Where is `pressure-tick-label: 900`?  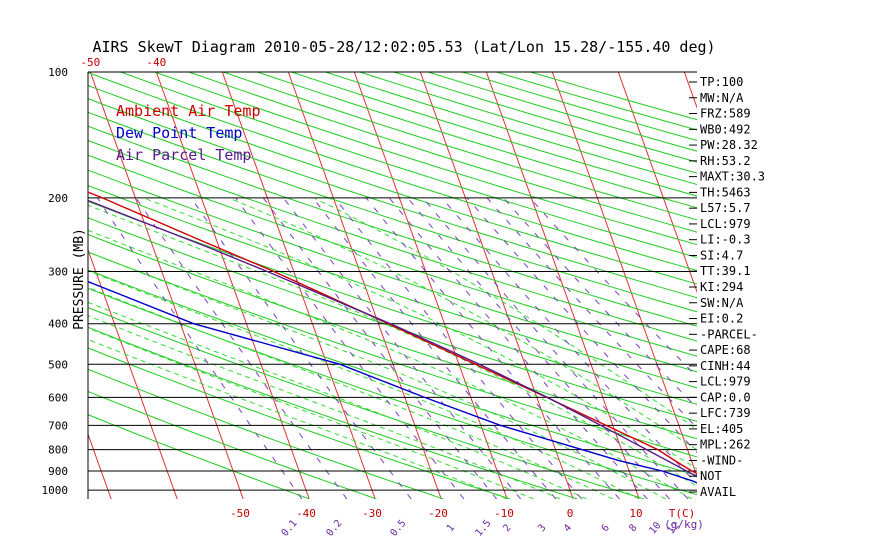 pressure-tick-label: 900 is located at coordinates (58, 471).